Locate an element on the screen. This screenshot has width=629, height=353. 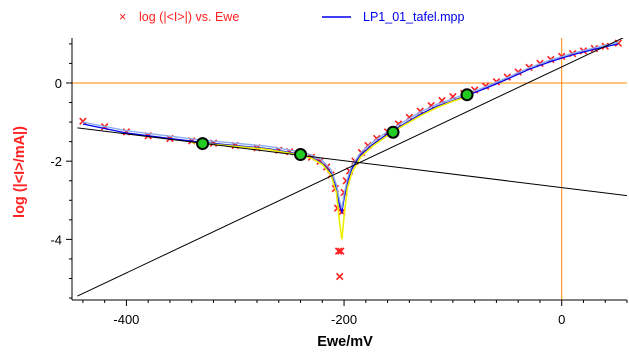
legend-label-file: LP1_01_tafel.mpp is located at coordinates (414, 17).